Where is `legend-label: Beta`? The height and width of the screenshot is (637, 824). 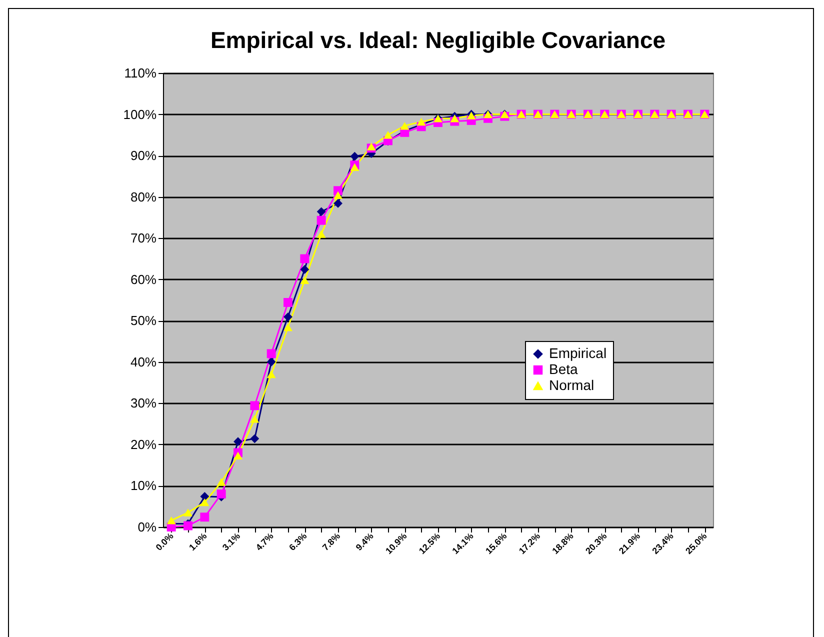 legend-label: Beta is located at coordinates (563, 369).